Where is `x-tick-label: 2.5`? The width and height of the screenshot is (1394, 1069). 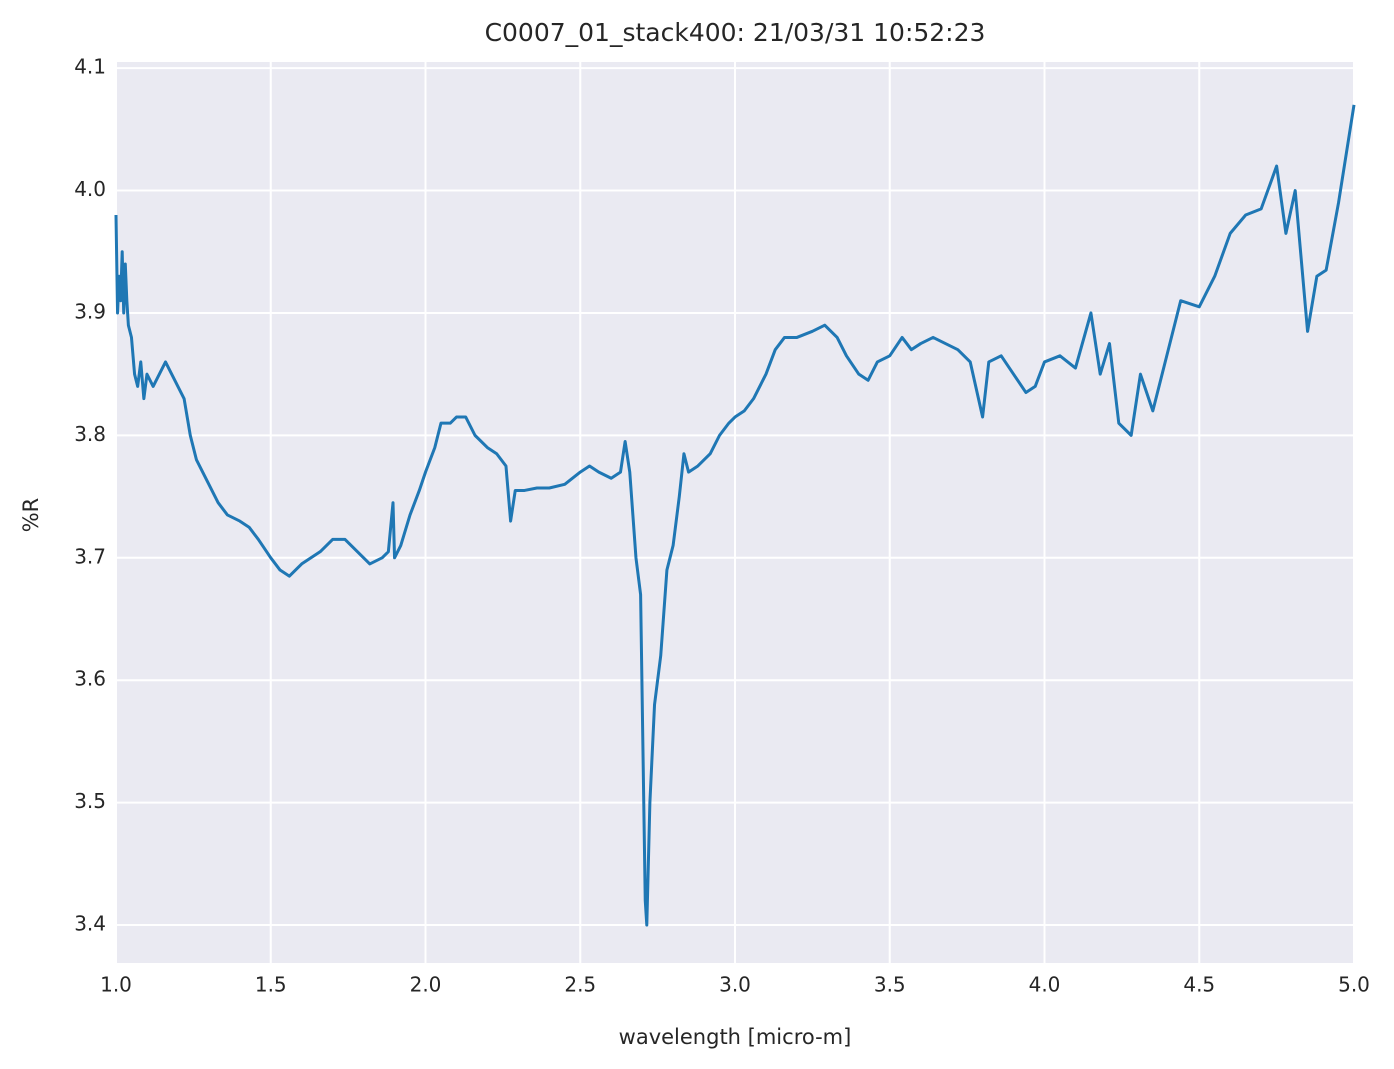 x-tick-label: 2.5 is located at coordinates (580, 985).